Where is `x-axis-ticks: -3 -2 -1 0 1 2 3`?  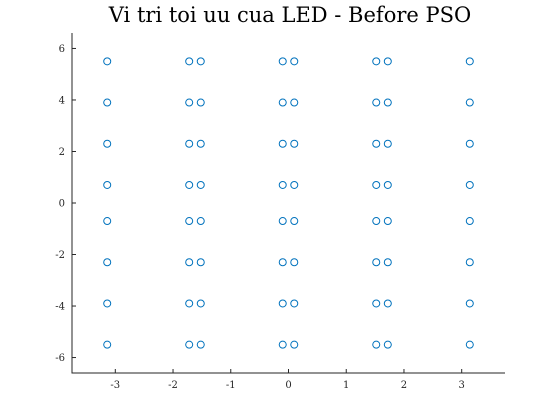 x-axis-ticks: -3 -2 -1 0 1 2 3 is located at coordinates (287, 380).